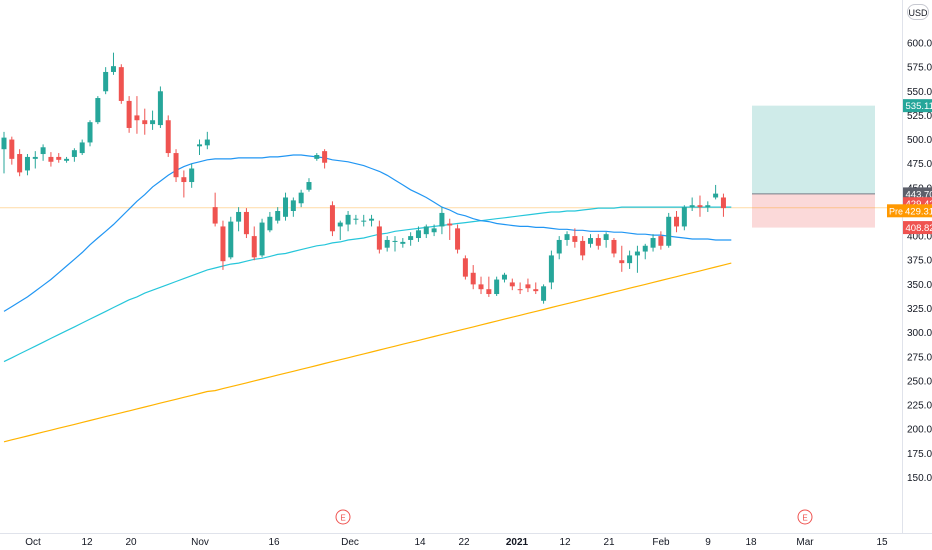 Image resolution: width=932 pixels, height=550 pixels. Describe the element at coordinates (456, 542) in the screenshot. I see `time-axis: Oct 12 20 Nov 16 Dec 14 22 2021 12 21 Feb 9 18 Mar 15` at that location.